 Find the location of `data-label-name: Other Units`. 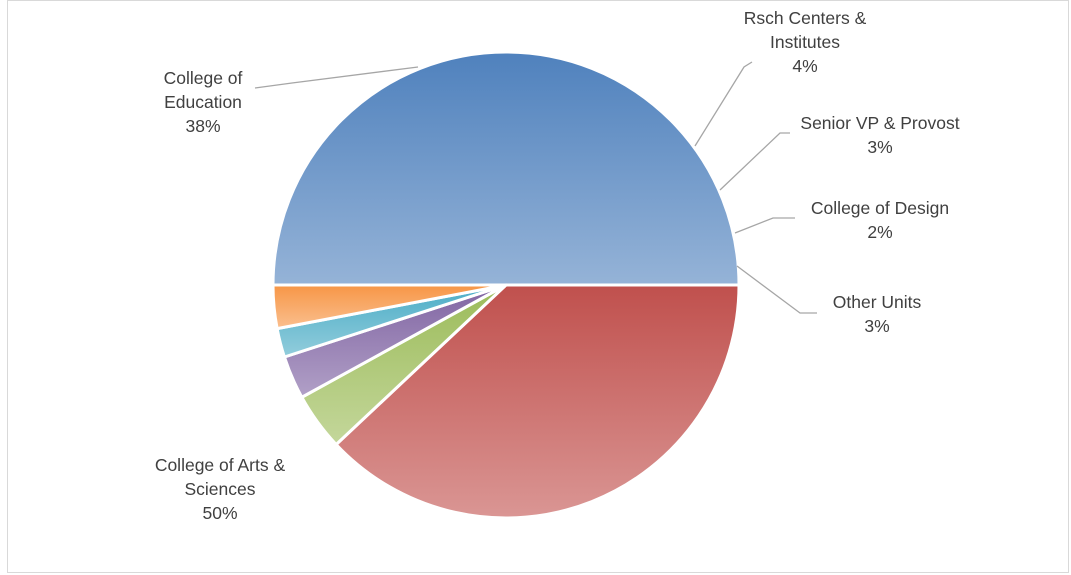

data-label-name: Other Units is located at coordinates (877, 302).